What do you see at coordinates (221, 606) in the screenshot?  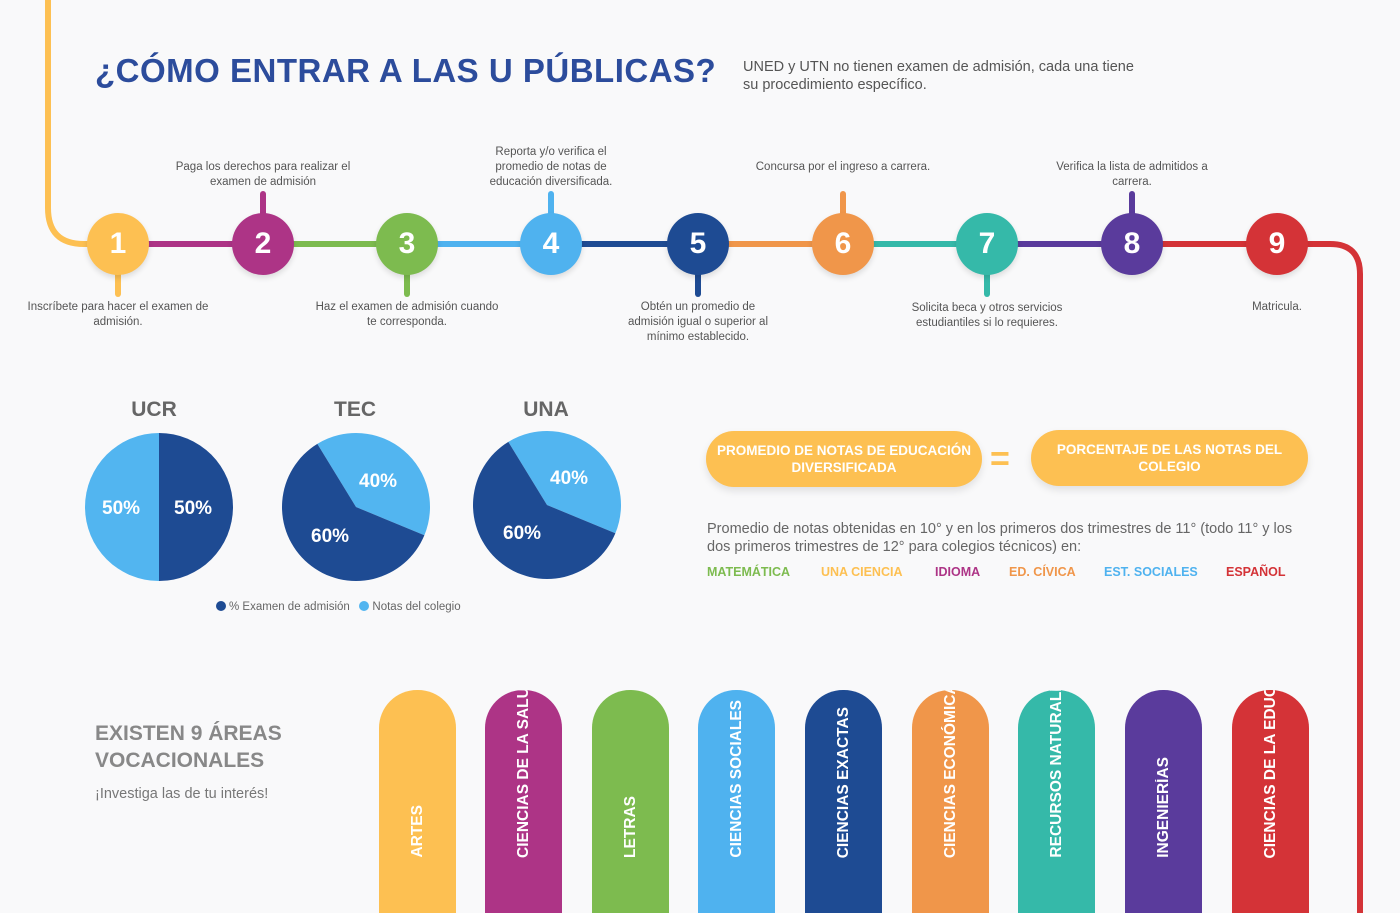 I see `legend-dot-exam` at bounding box center [221, 606].